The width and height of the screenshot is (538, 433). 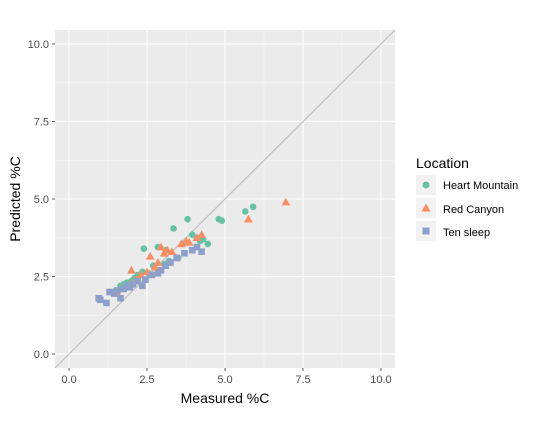 I want to click on y-axis: 0.0 2.5 5.0 7.5 10.0, so click(x=41, y=200).